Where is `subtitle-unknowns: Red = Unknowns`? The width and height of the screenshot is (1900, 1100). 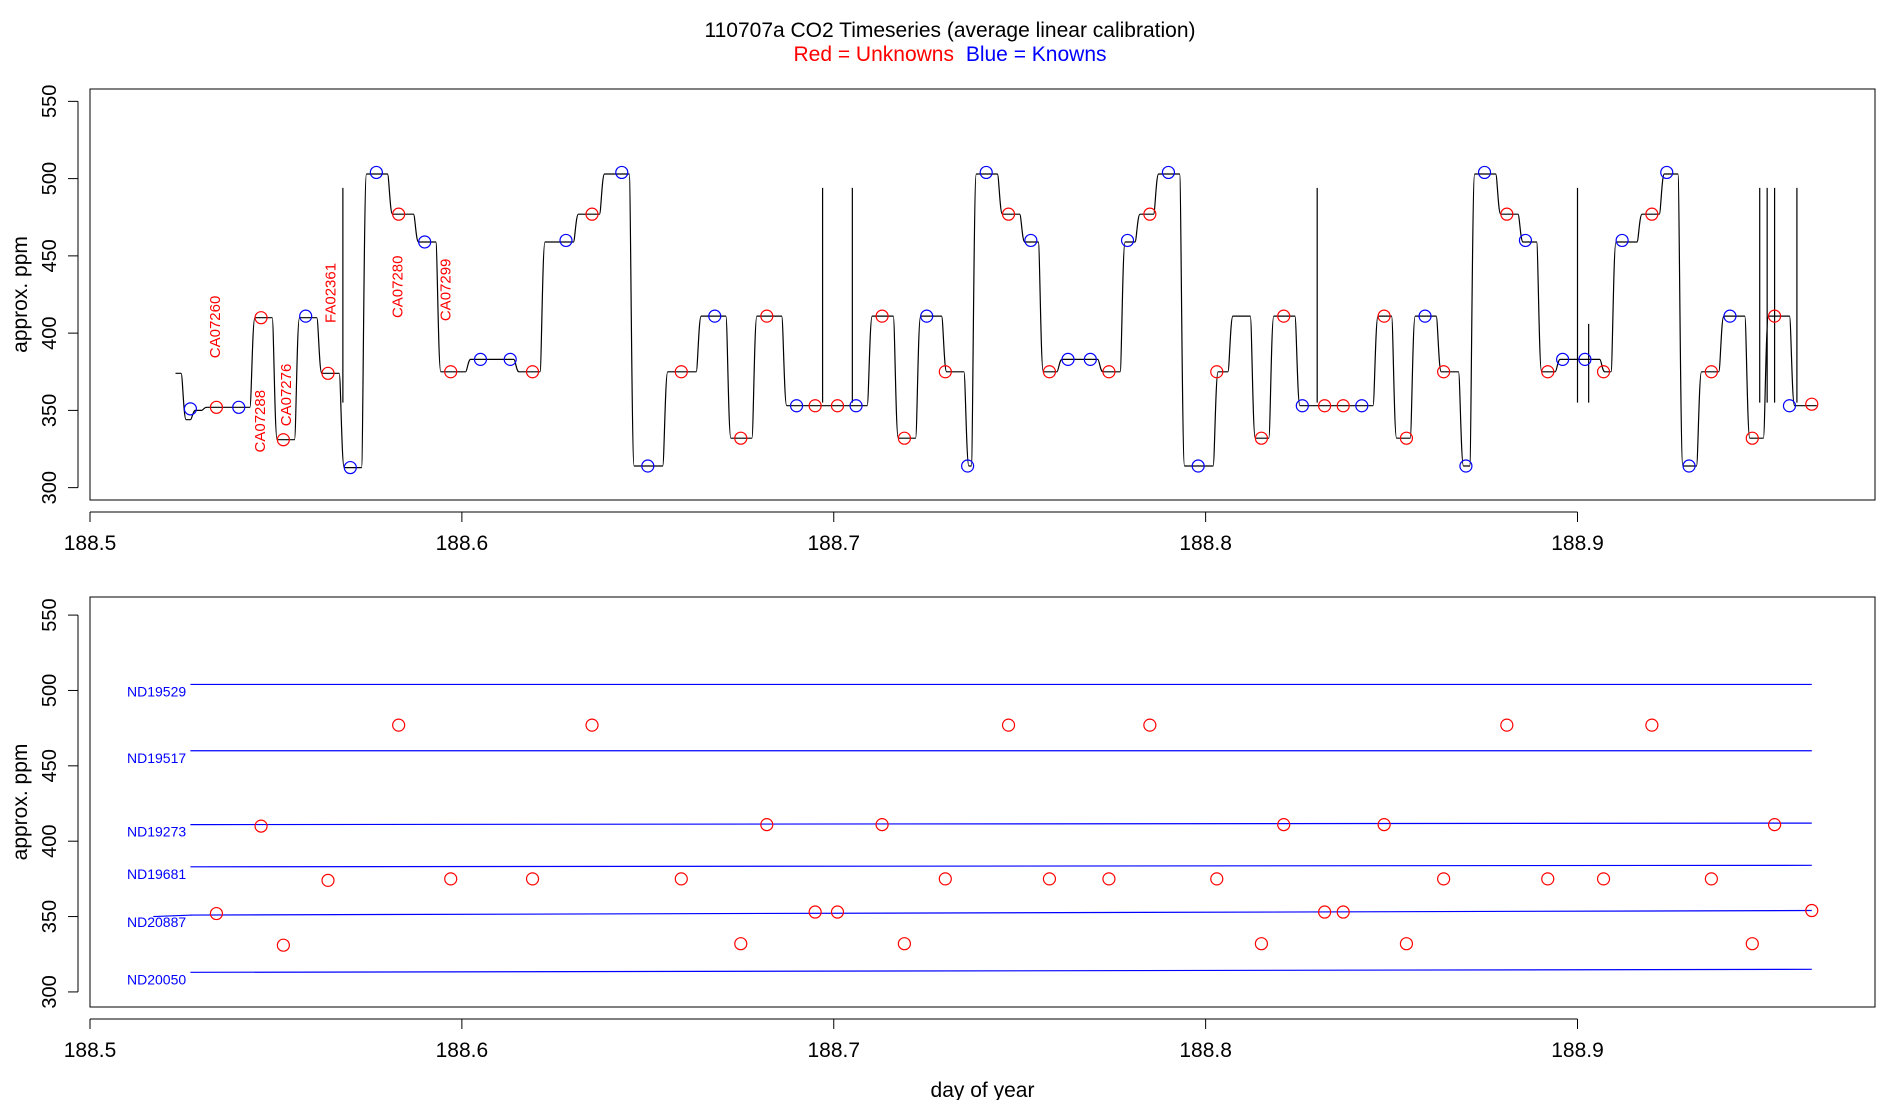 subtitle-unknowns: Red = Unknowns is located at coordinates (873, 54).